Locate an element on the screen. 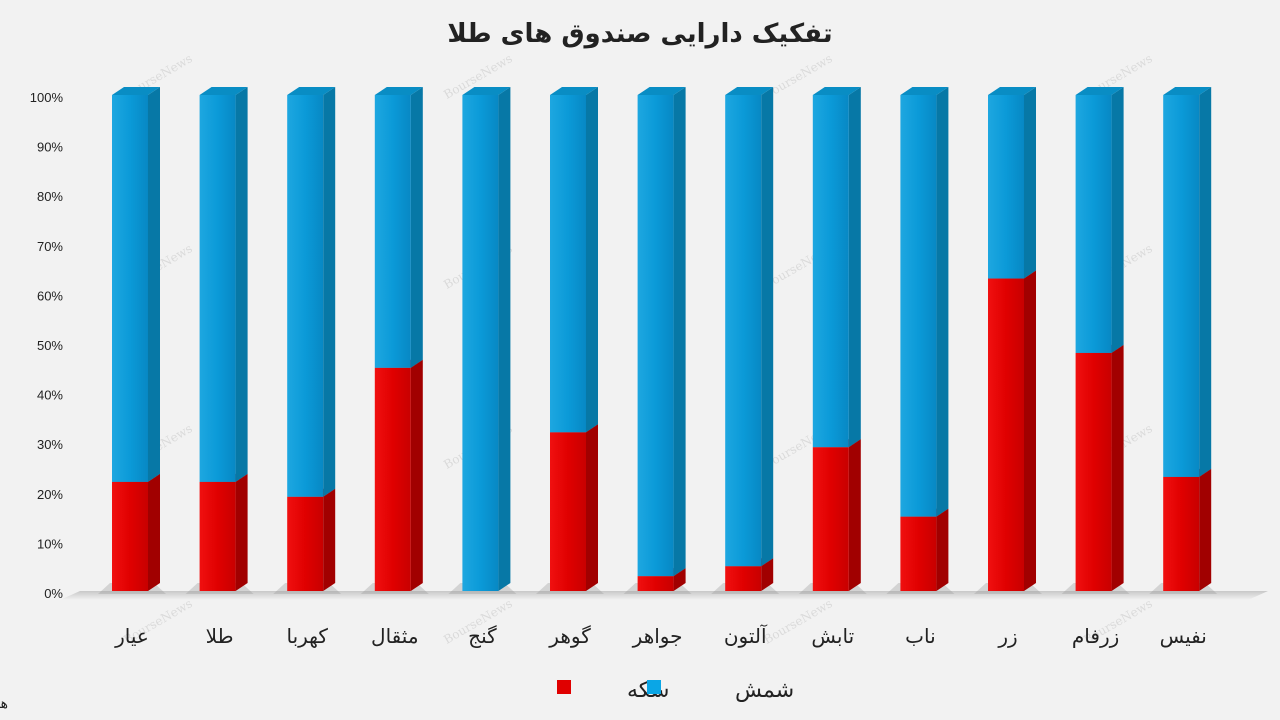 This screenshot has height=720, width=1280. chart-floor is located at coordinates (664, 595).